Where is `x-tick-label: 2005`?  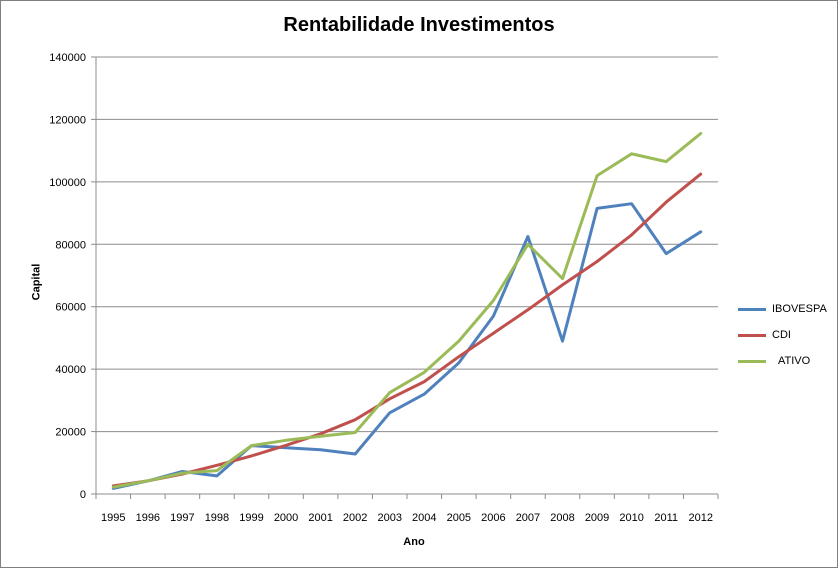
x-tick-label: 2005 is located at coordinates (459, 518).